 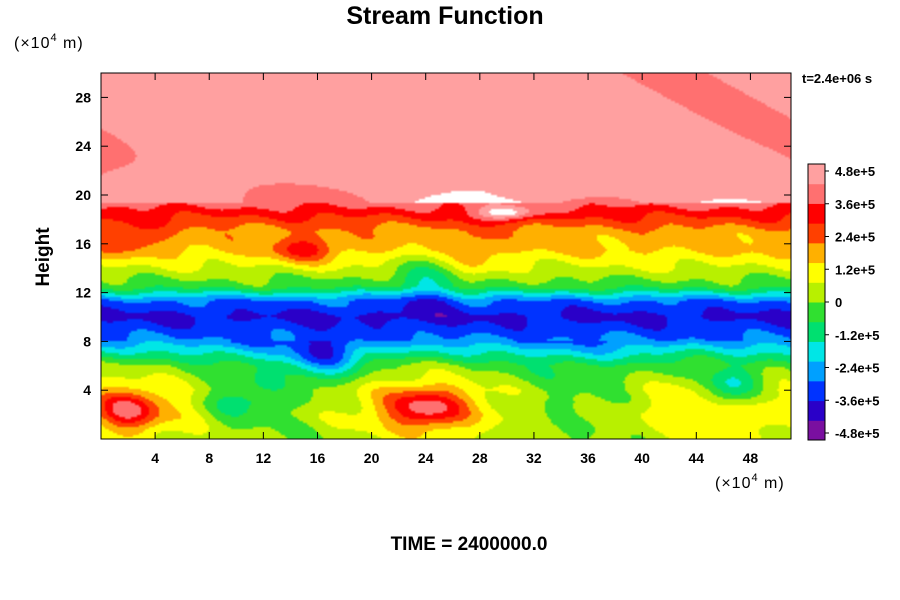 What do you see at coordinates (264, 458) in the screenshot?
I see `x-tick-label: 12` at bounding box center [264, 458].